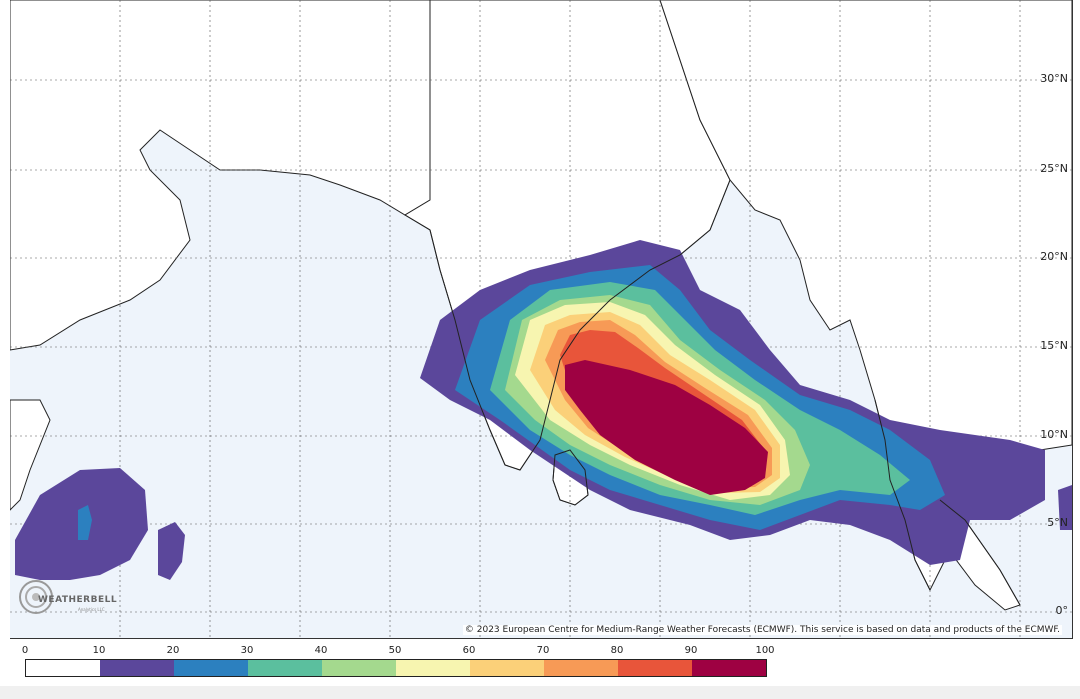 The image size is (1080, 699). What do you see at coordinates (99, 650) in the screenshot?
I see `colorbar-tick: 10` at bounding box center [99, 650].